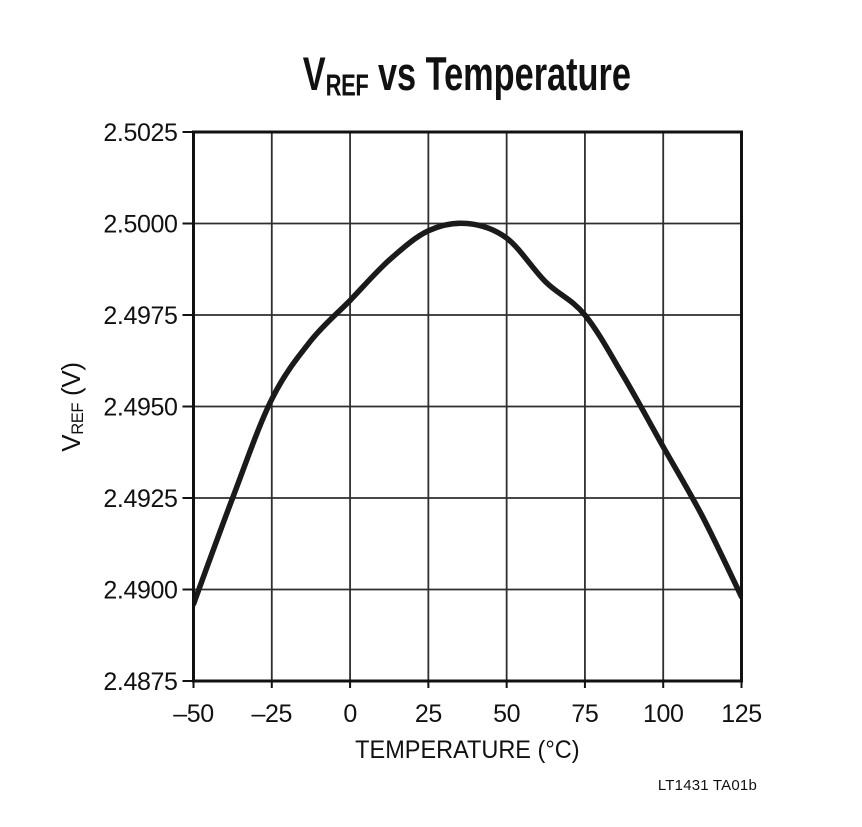 This screenshot has height=827, width=862. I want to click on title-vref: V, so click(314, 73).